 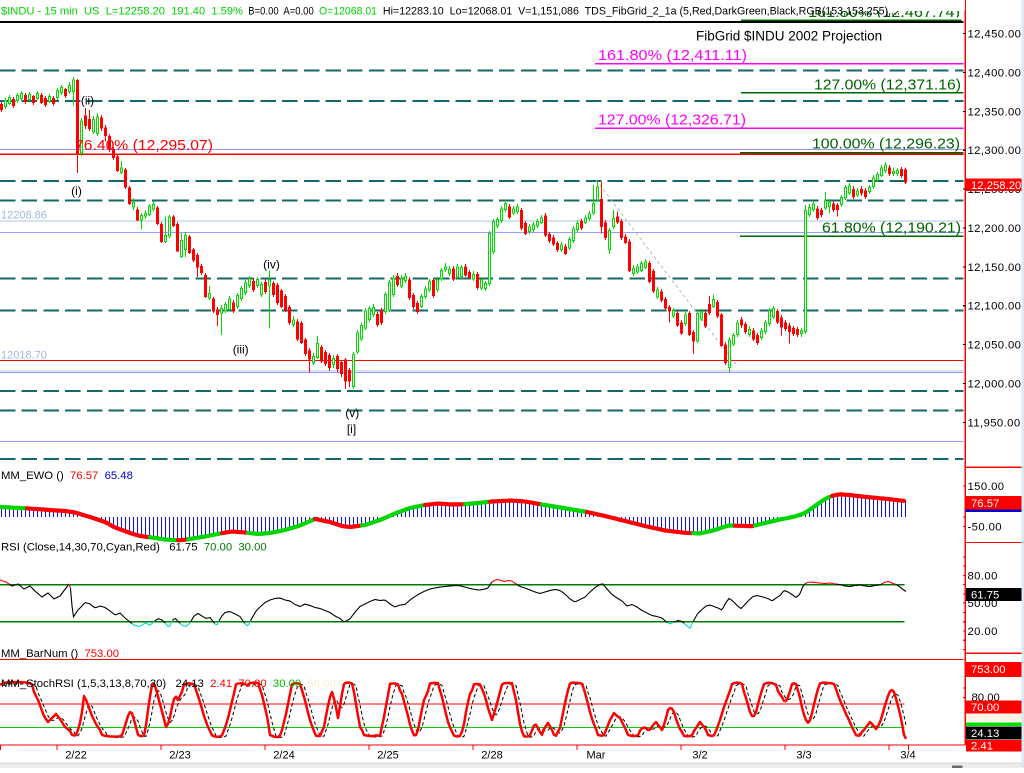 What do you see at coordinates (995, 112) in the screenshot?
I see `svg-text: 12,350.00` at bounding box center [995, 112].